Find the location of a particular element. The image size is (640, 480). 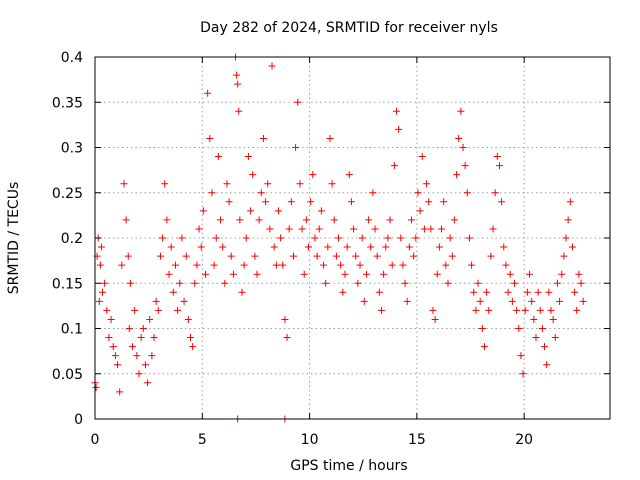

x-tick-label: 5 is located at coordinates (202, 440).